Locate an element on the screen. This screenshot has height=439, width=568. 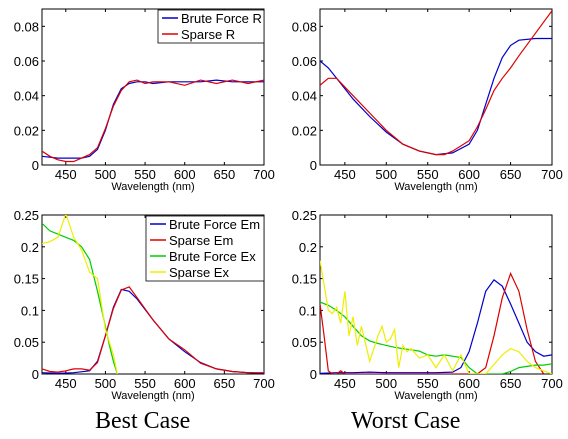
plot-frame is located at coordinates (436, 87).